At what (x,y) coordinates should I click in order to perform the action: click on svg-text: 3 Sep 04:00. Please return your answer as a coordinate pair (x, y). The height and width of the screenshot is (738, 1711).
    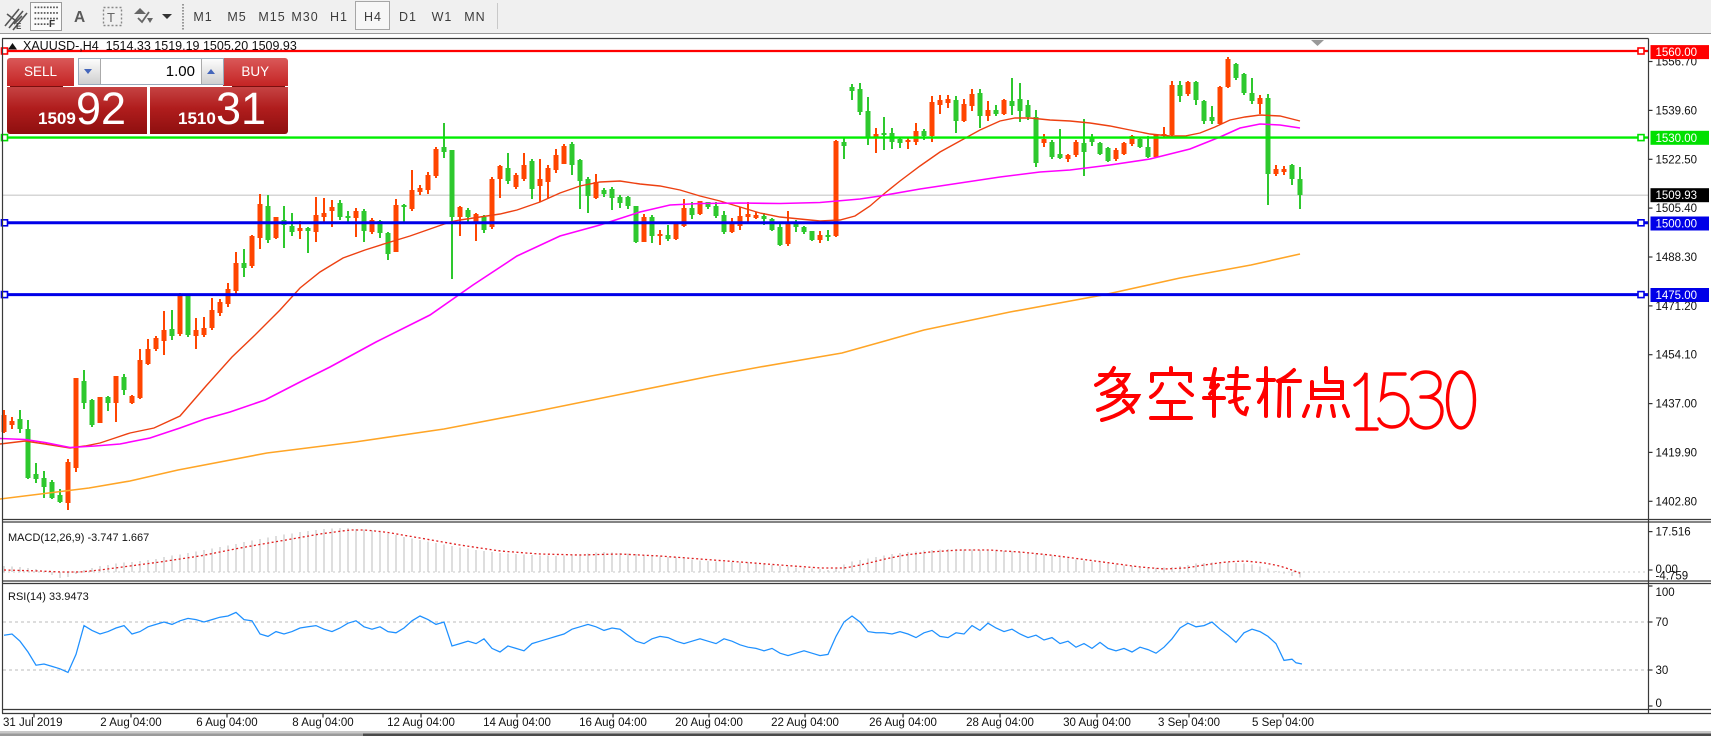
    Looking at the image, I should click on (1189, 723).